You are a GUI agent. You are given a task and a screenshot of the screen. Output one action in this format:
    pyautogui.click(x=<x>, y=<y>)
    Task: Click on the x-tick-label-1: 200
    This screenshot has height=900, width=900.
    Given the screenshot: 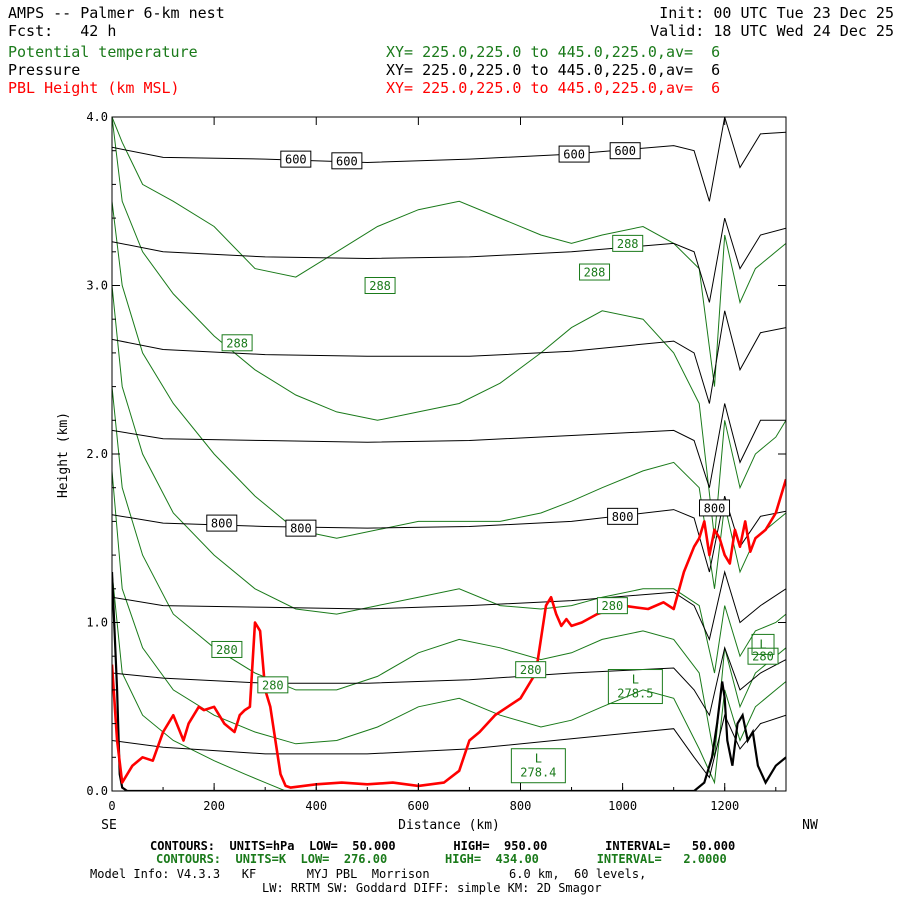 What is the action you would take?
    pyautogui.click(x=214, y=806)
    